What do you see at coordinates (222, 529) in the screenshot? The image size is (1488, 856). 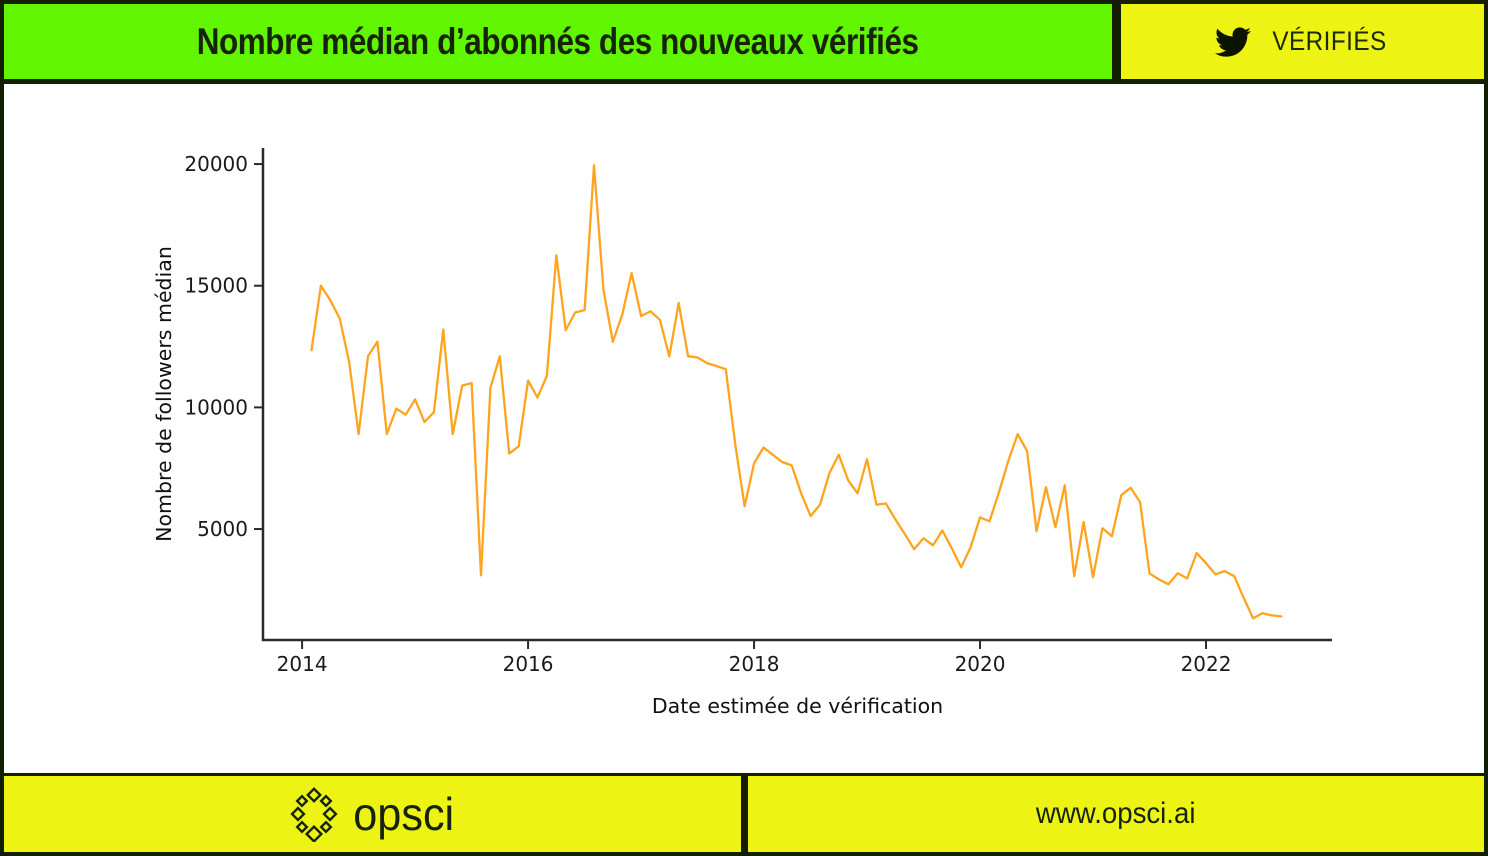 I see `y-tick-label: 5000` at bounding box center [222, 529].